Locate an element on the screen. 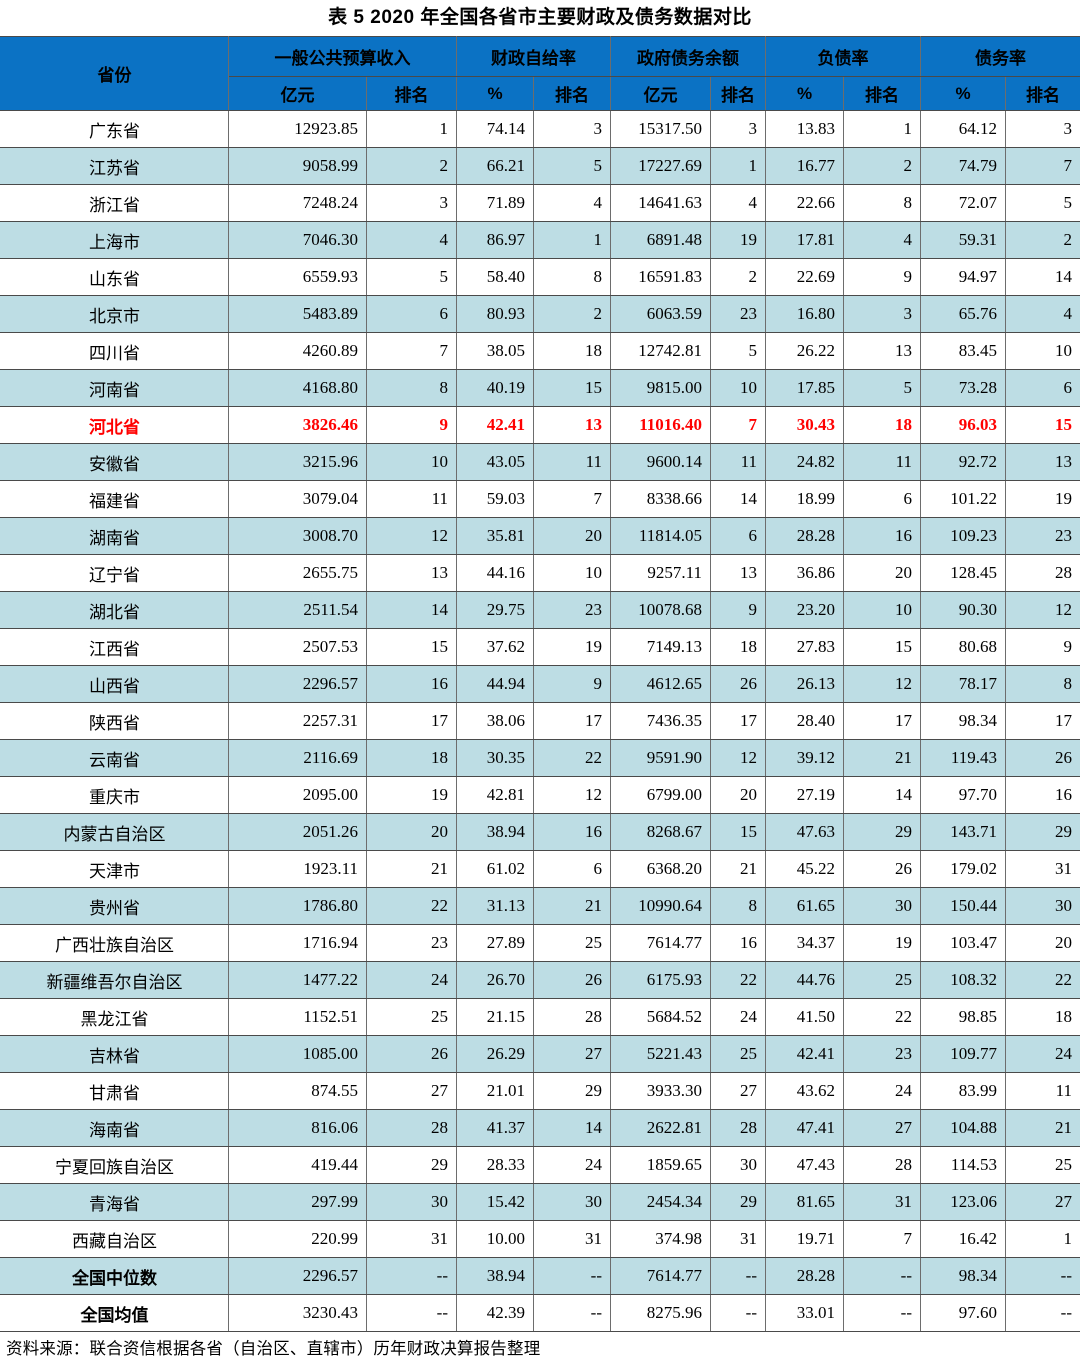  cell-province: 贵州省 is located at coordinates (115, 906).